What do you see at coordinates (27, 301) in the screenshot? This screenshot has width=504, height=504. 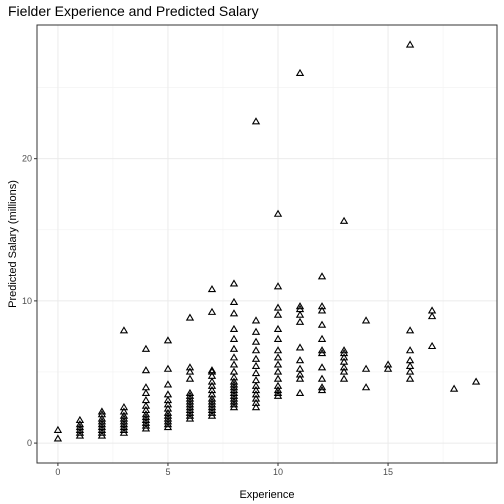 I see `y-tick-label: 10` at bounding box center [27, 301].